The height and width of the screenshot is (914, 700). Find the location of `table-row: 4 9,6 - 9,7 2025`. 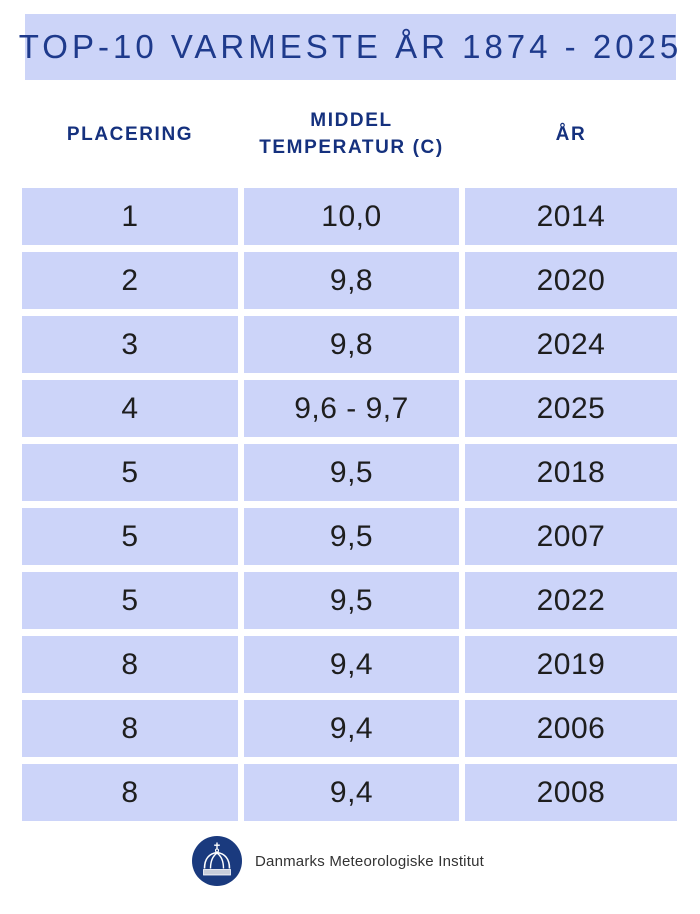

table-row: 4 9,6 - 9,7 2025 is located at coordinates (361, 408).